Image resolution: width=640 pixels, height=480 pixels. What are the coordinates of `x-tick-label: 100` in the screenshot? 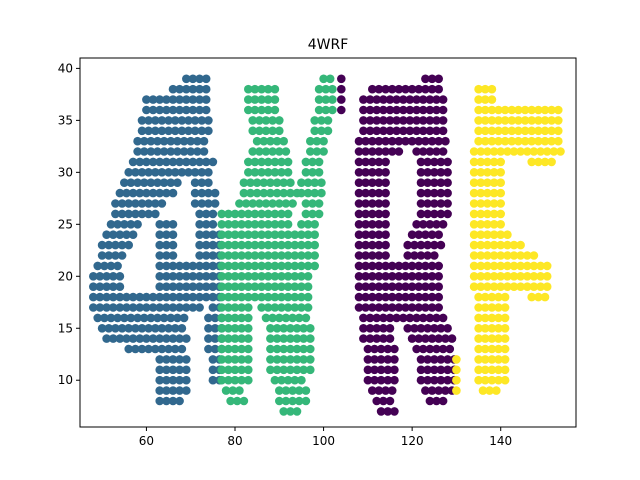 It's located at (323, 441).